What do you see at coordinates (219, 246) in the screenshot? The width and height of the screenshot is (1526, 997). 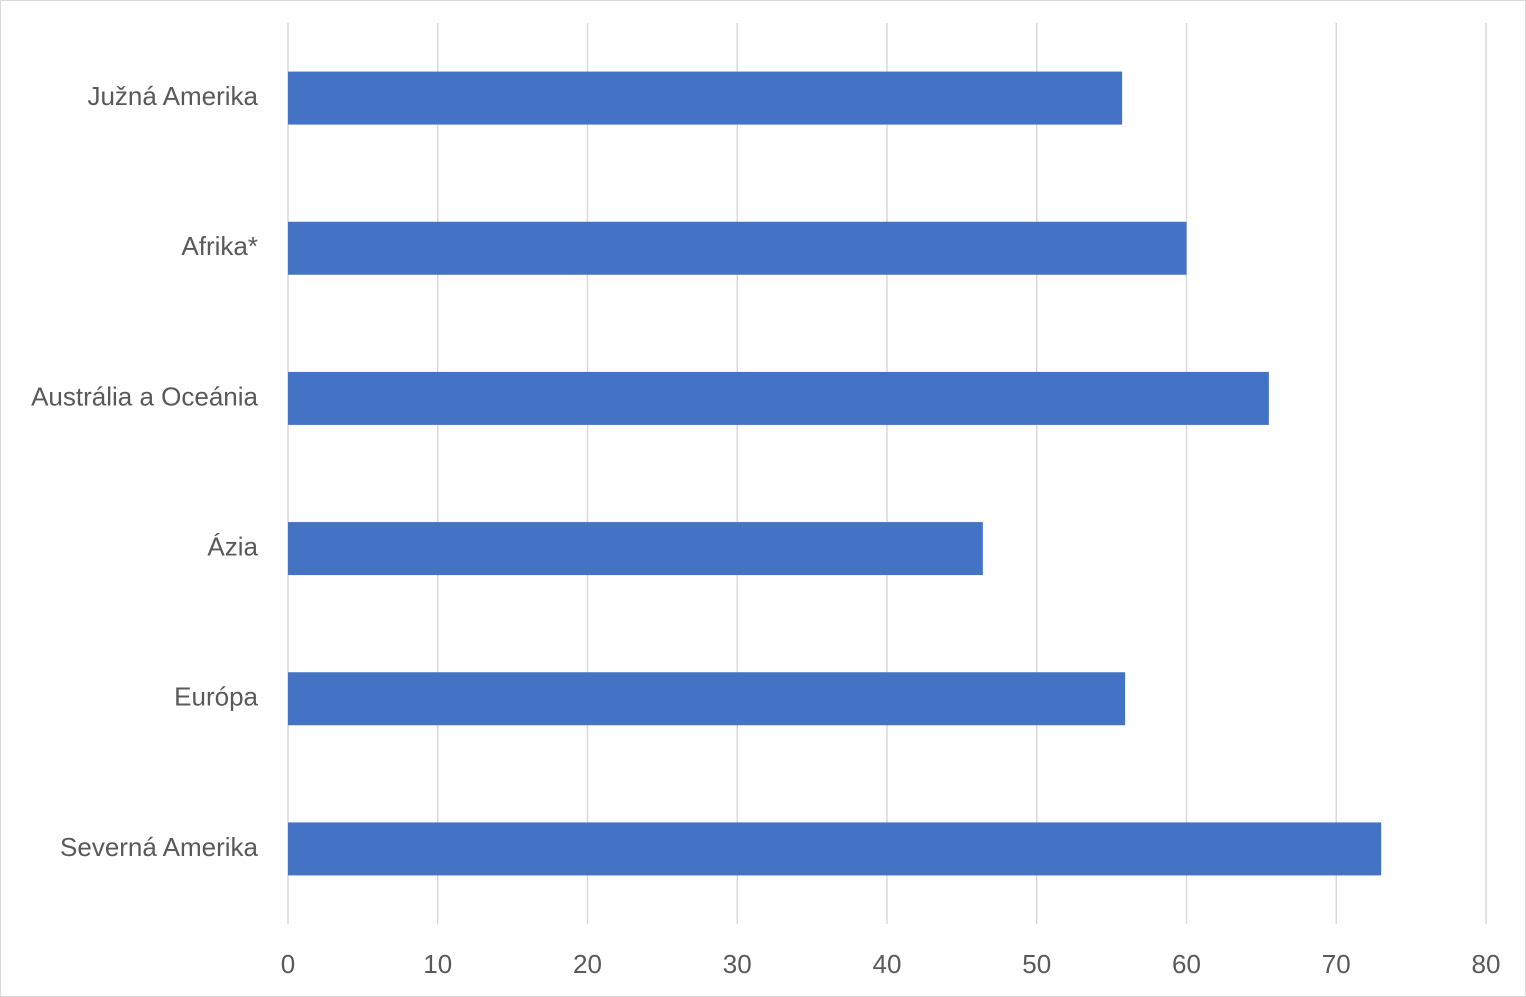 I see `y-tick-label: Afrika*` at bounding box center [219, 246].